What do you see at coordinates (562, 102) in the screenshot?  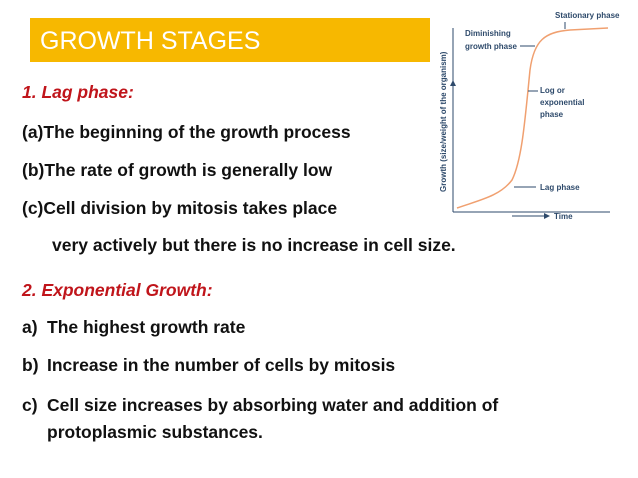 I see `diagram-label: exponential` at bounding box center [562, 102].